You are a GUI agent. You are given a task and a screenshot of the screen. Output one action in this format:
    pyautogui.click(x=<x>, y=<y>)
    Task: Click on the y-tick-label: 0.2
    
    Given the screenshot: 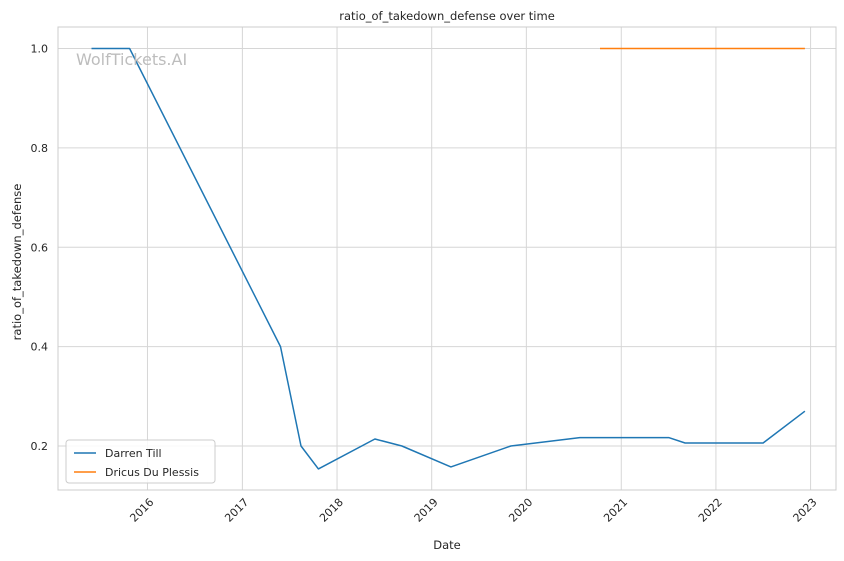 What is the action you would take?
    pyautogui.click(x=40, y=446)
    